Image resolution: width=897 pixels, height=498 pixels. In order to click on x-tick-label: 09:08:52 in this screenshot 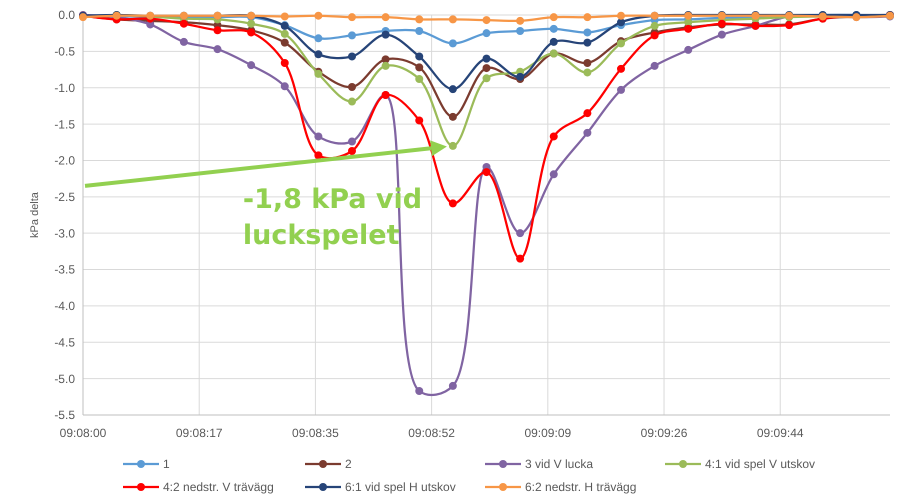, I will do `click(432, 433)`.